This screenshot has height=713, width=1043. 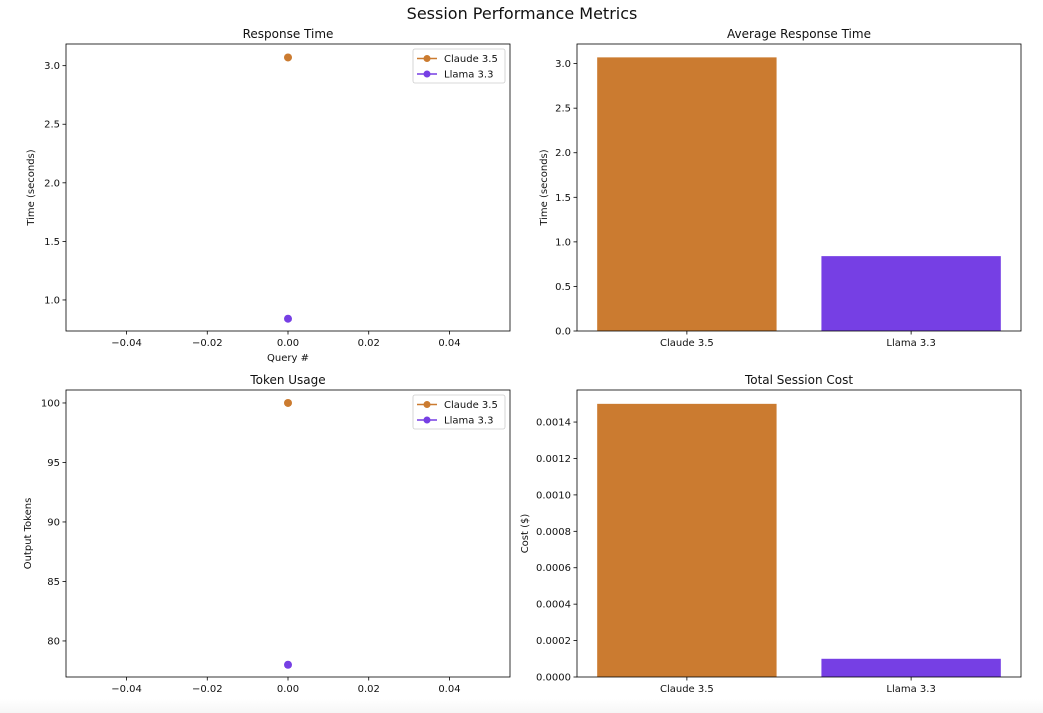 What do you see at coordinates (525, 534) in the screenshot?
I see `y-axis-label: Cost ($)` at bounding box center [525, 534].